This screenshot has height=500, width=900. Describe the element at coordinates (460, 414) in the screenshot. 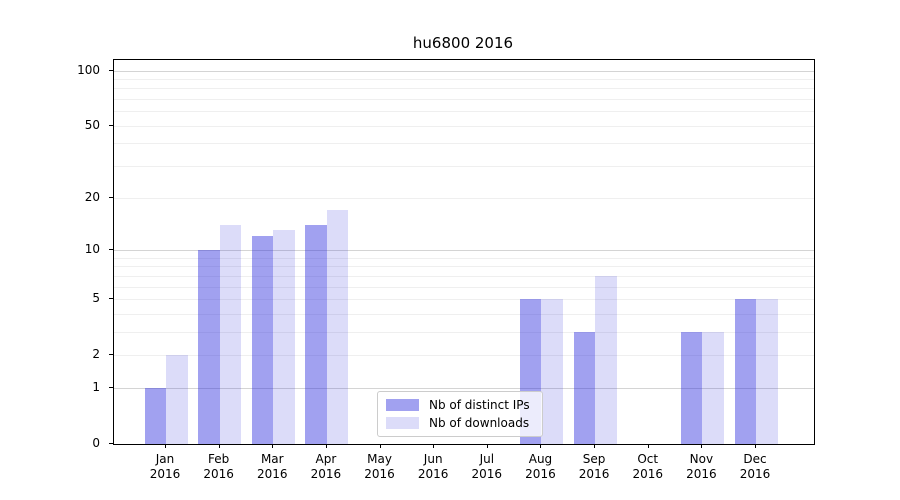

I see `legend: Nb of distinct IPs Nb of downloads` at that location.